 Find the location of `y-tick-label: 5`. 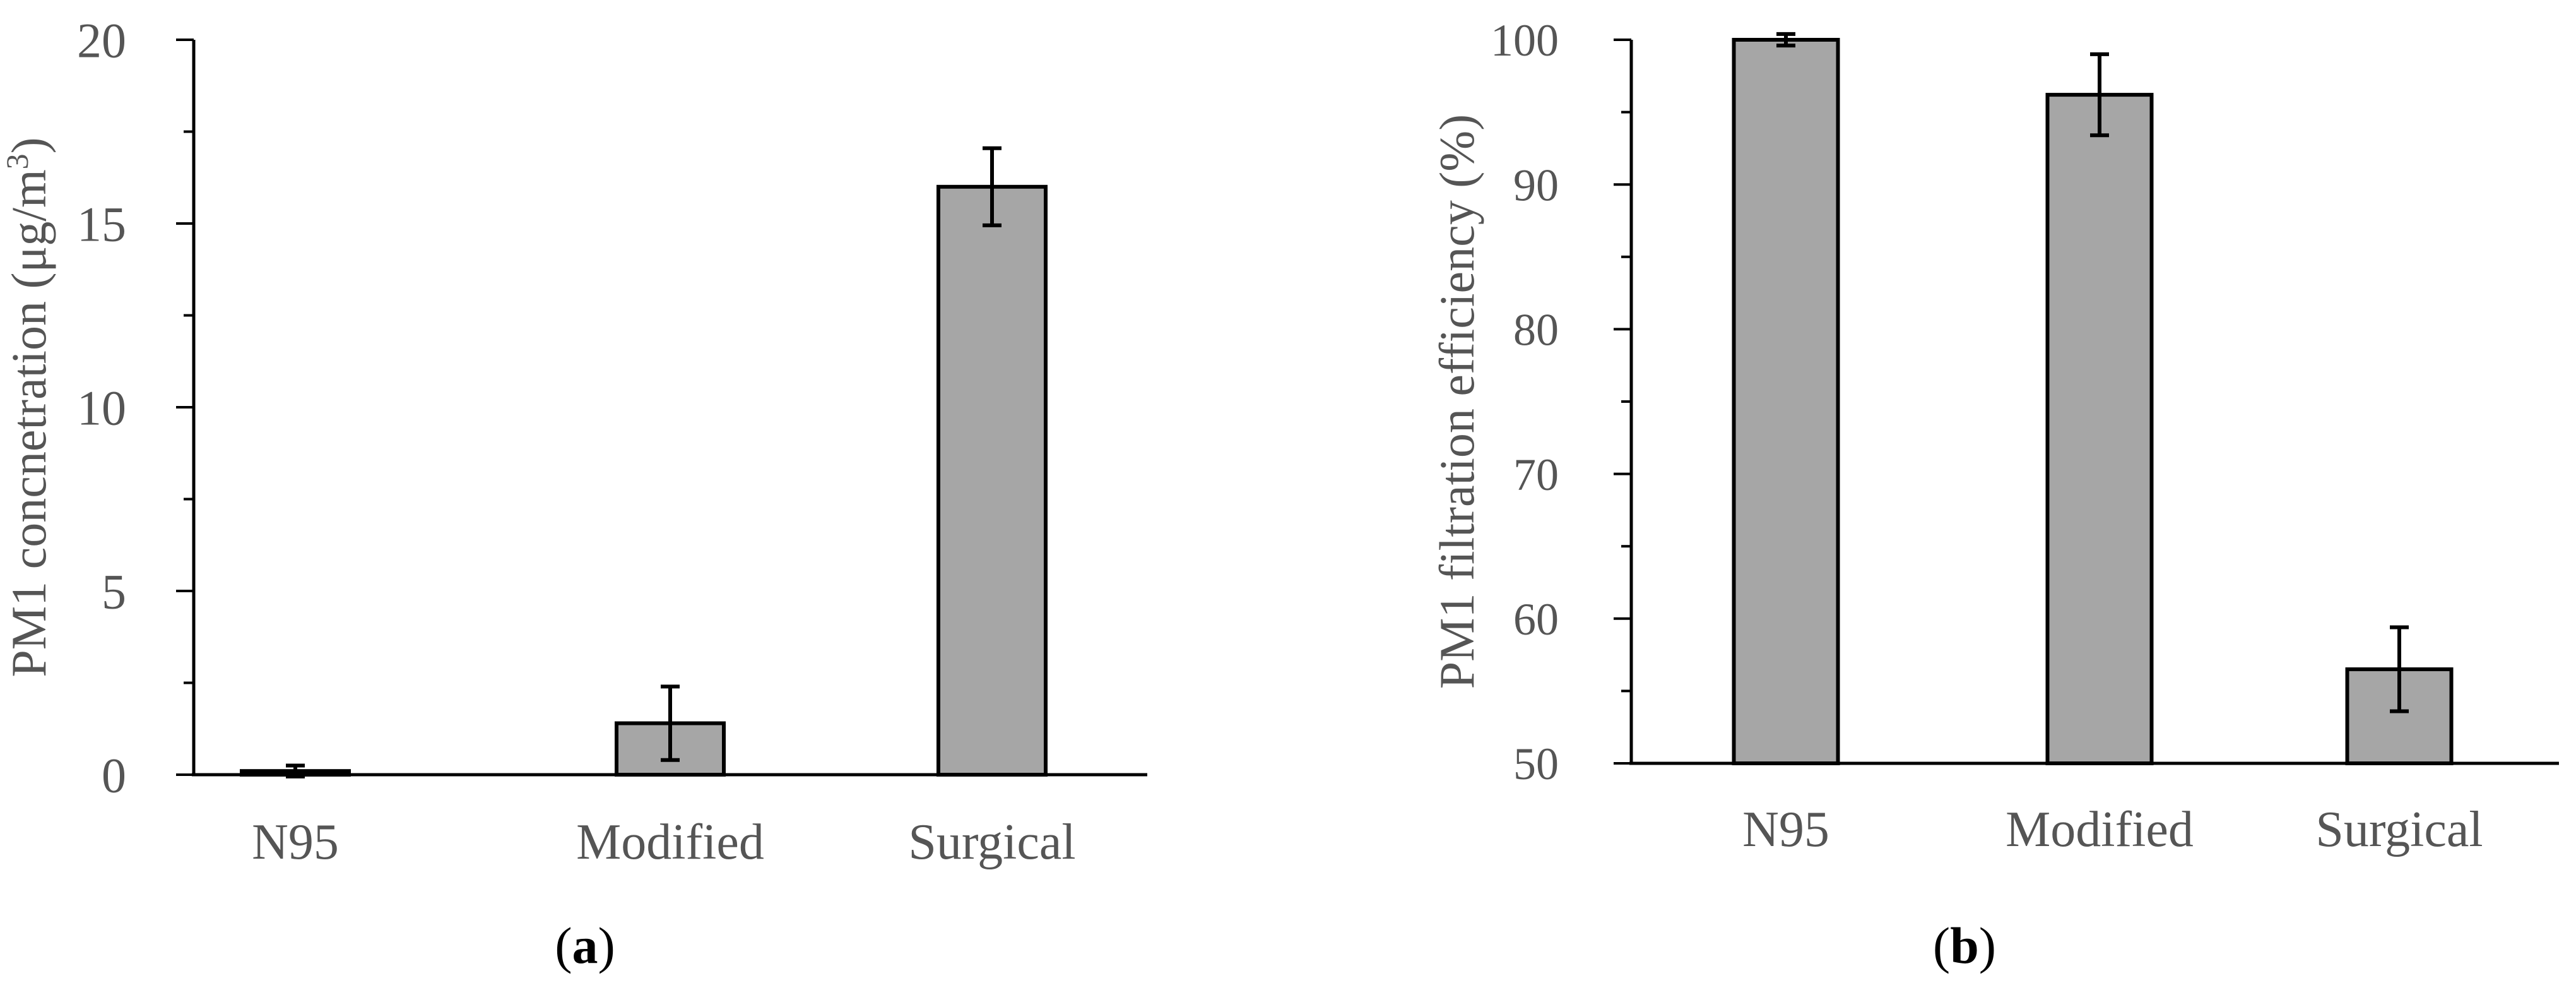

y-tick-label: 5 is located at coordinates (114, 591).